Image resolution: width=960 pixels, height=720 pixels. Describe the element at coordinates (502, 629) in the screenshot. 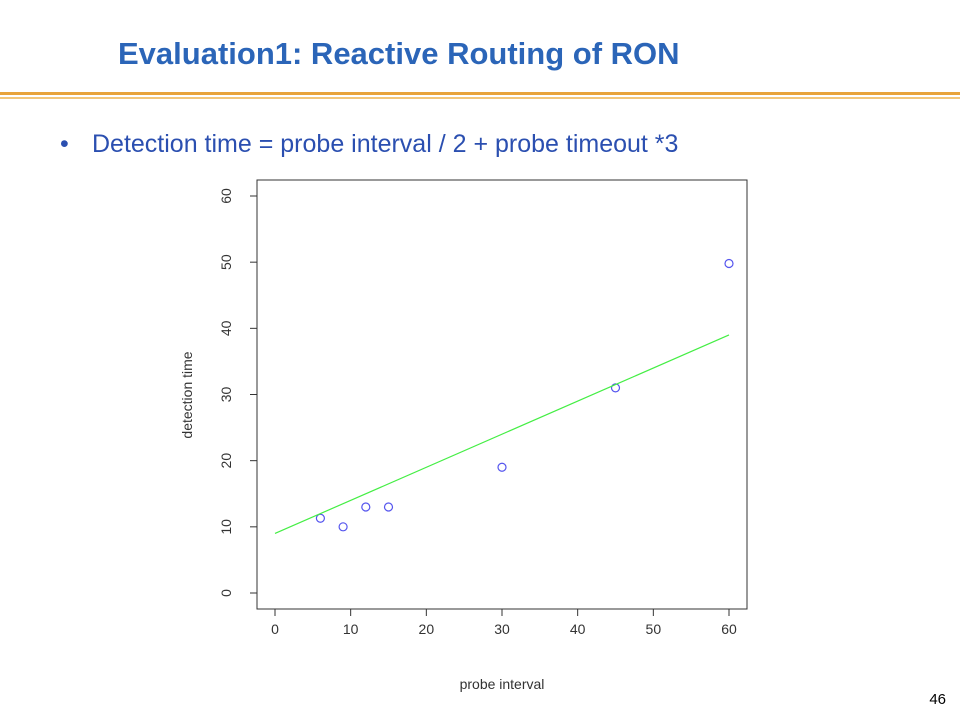

I see `x-tick-label: 30` at that location.